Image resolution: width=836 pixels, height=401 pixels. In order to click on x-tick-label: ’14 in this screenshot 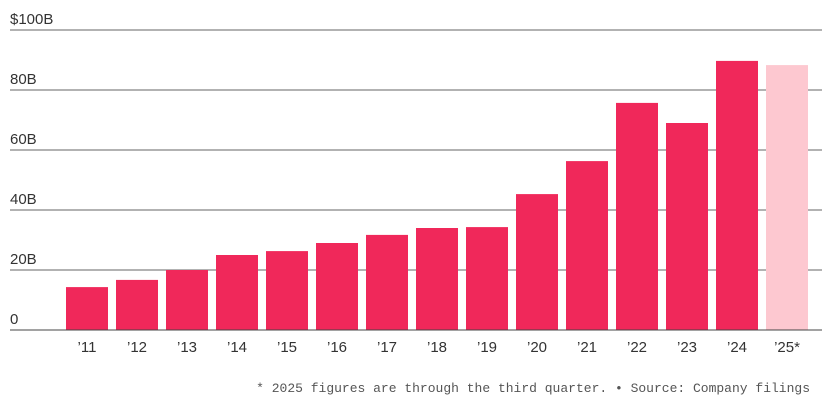, I will do `click(237, 347)`.